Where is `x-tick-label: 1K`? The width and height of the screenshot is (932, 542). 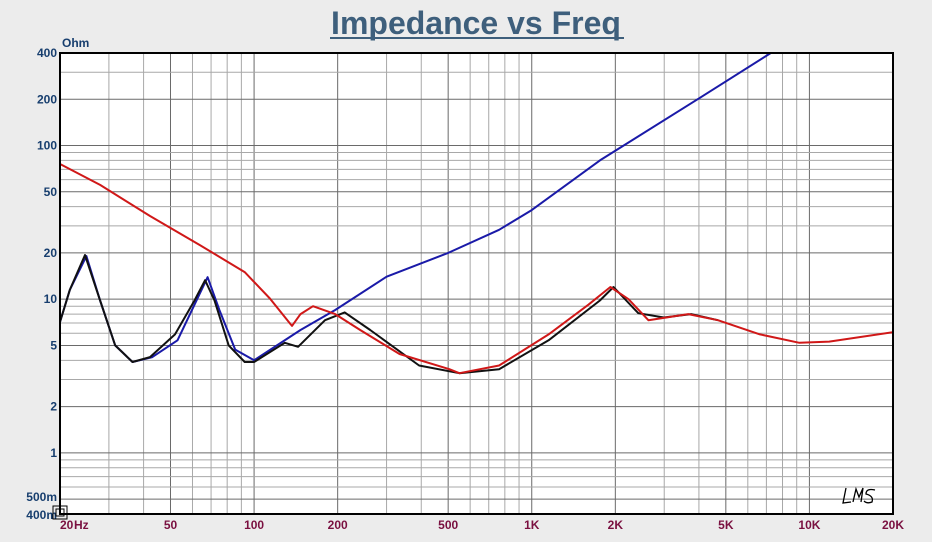 x-tick-label: 1K is located at coordinates (532, 525).